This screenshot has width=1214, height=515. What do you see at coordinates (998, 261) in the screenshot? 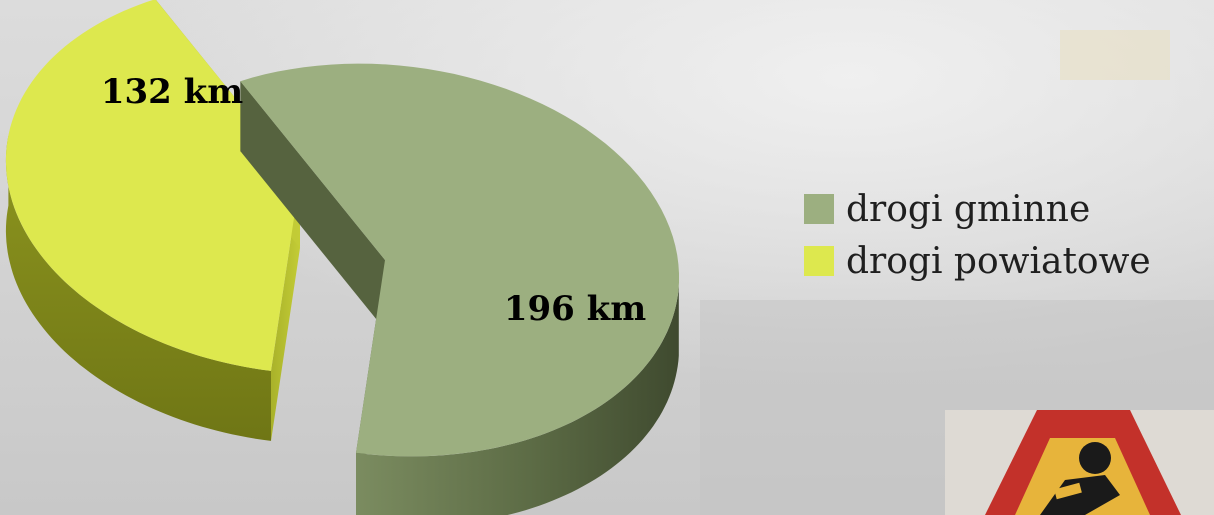
I see `legend-label-powiatowe: drogi powiatowe` at bounding box center [998, 261].